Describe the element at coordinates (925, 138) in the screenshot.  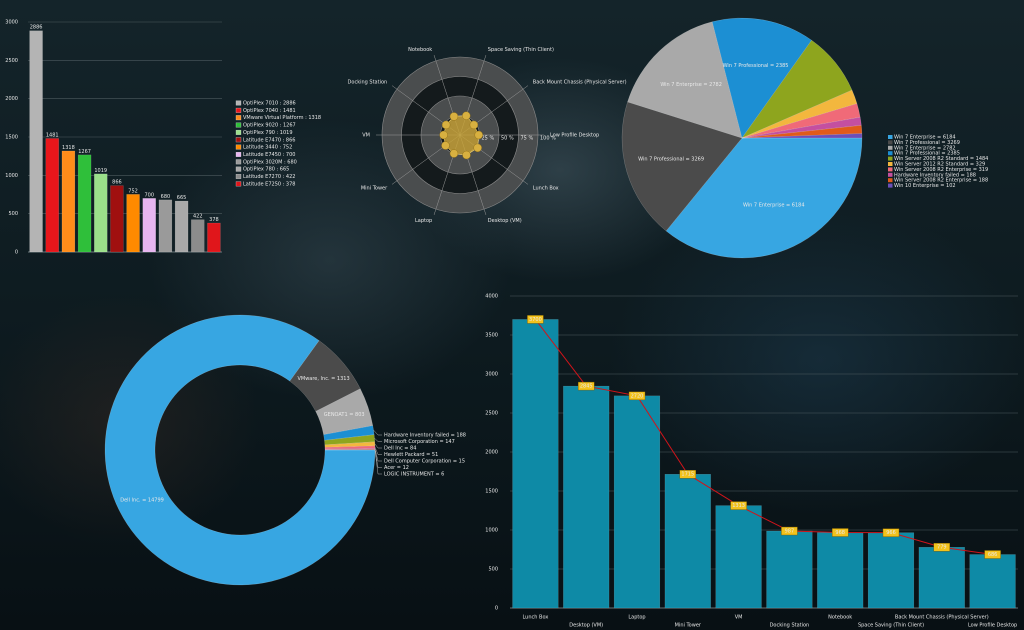
I see `legend-label: Win 7 Enterprise = 6184` at that location.